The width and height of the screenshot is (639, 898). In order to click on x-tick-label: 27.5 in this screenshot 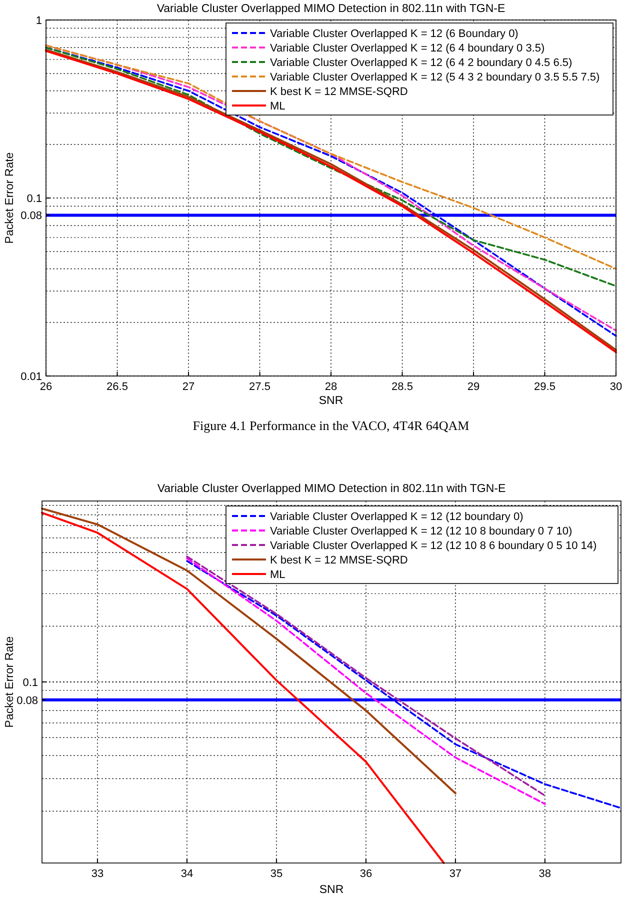, I will do `click(259, 387)`.